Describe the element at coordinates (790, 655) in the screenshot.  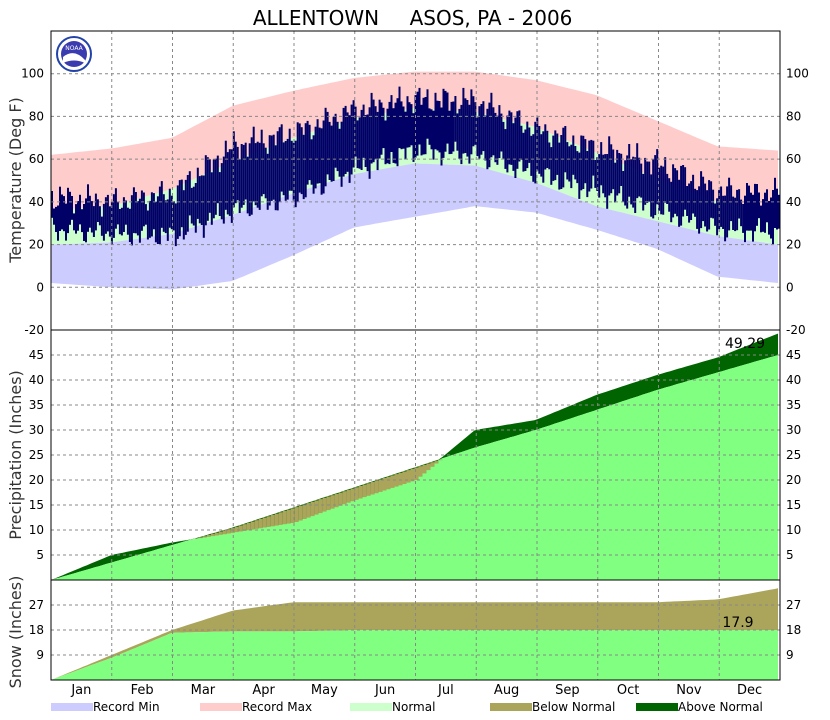
I see `snow-tick-label: 9` at that location.